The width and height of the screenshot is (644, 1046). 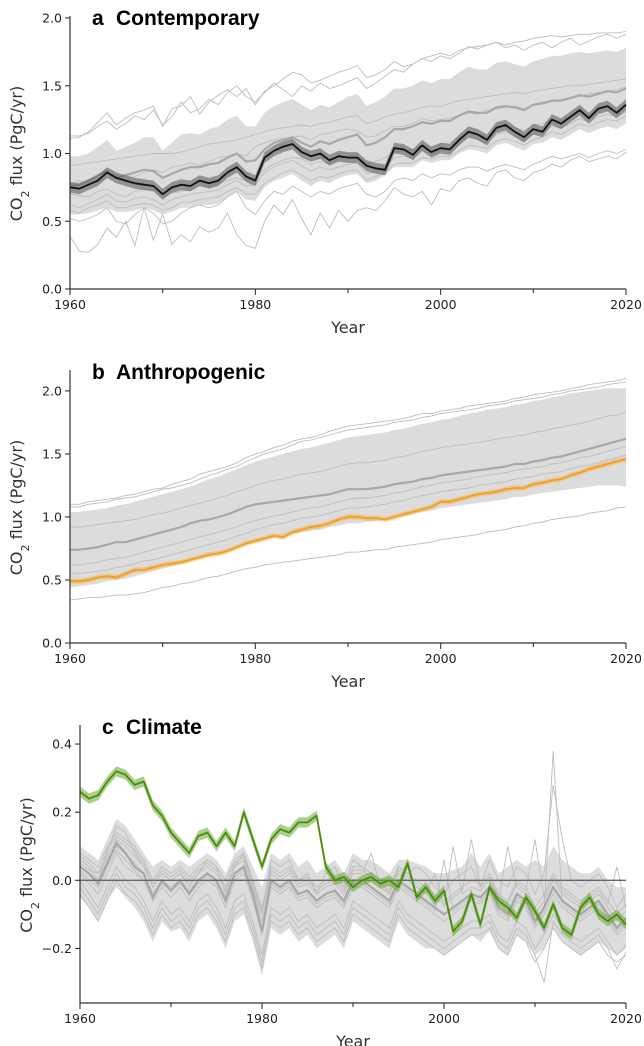 What do you see at coordinates (57, 948) in the screenshot?
I see `y-tick-label: −0.2` at bounding box center [57, 948].